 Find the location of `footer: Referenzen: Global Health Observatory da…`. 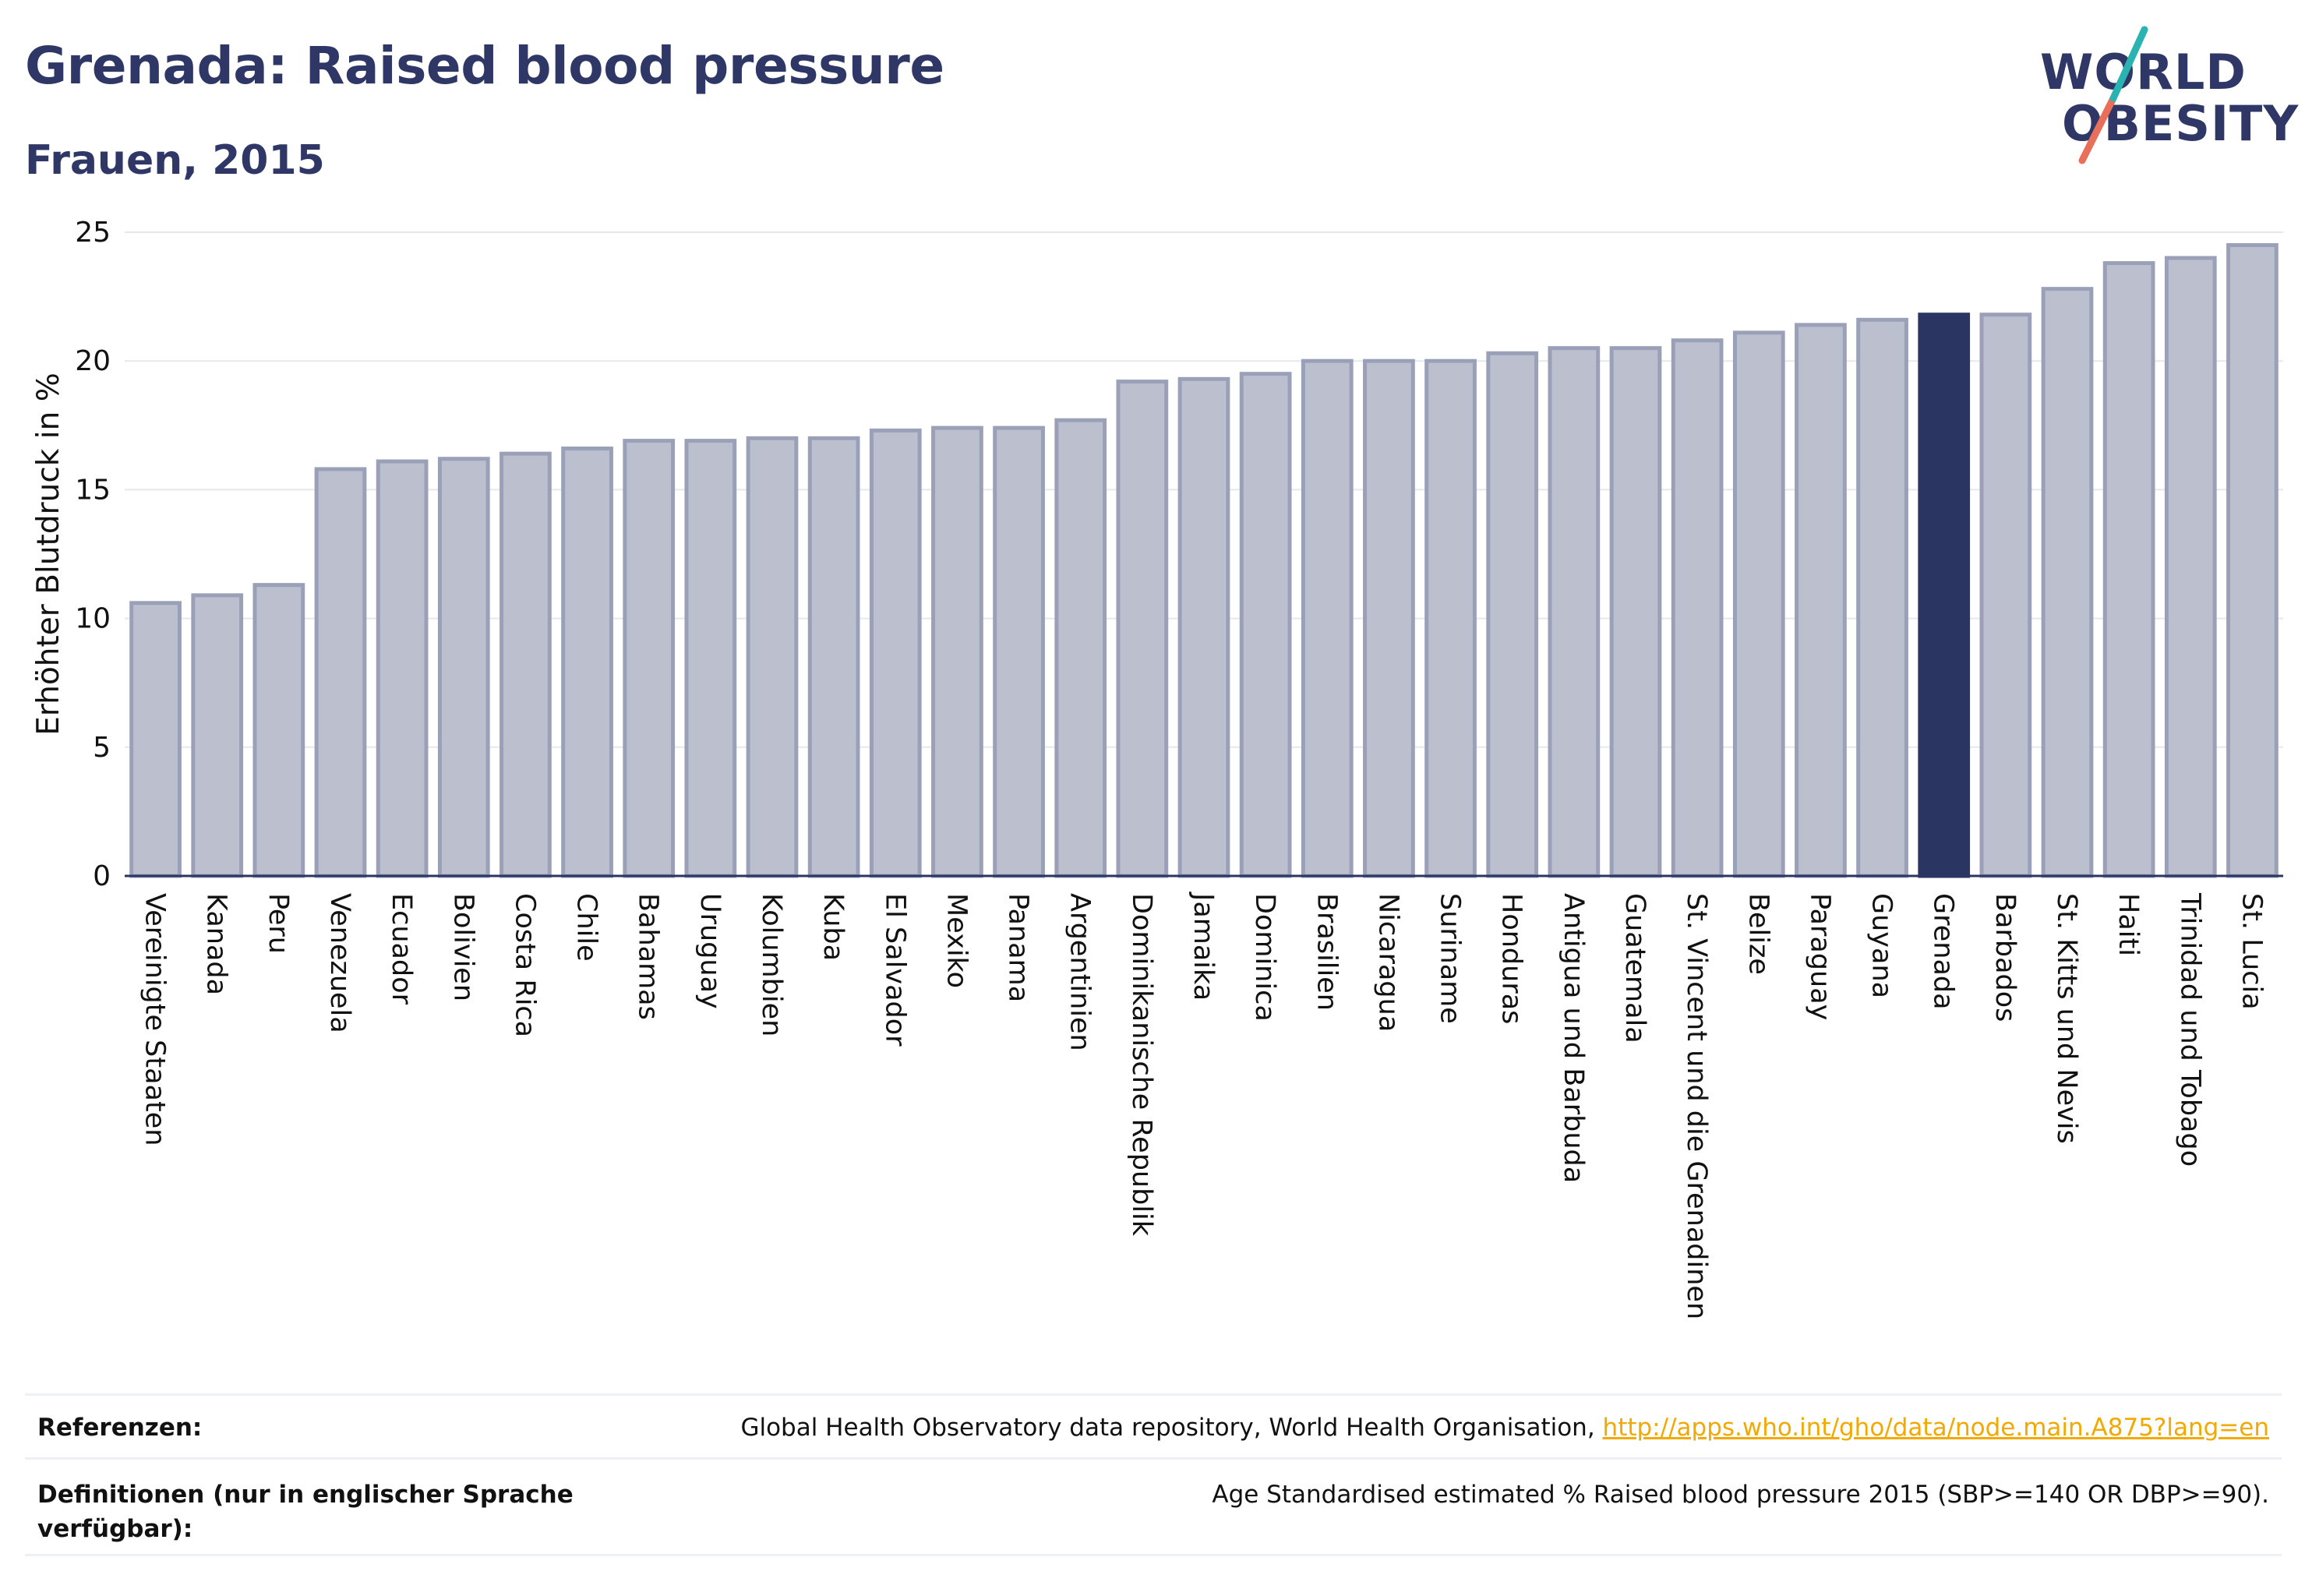

footer: Referenzen: Global Health Observatory da… is located at coordinates (1153, 1483).